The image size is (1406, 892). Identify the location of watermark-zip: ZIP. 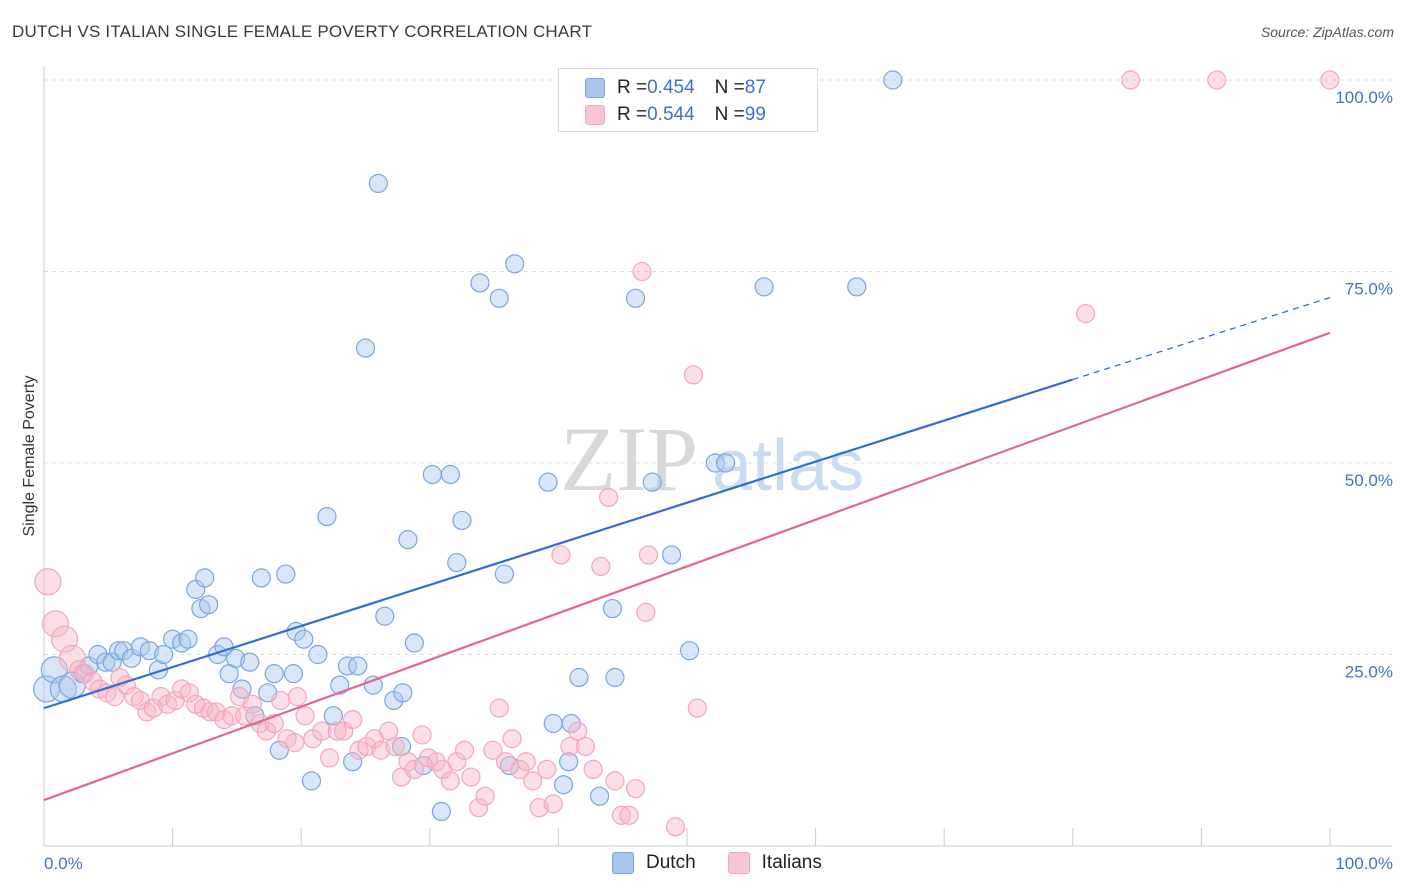
(629, 459).